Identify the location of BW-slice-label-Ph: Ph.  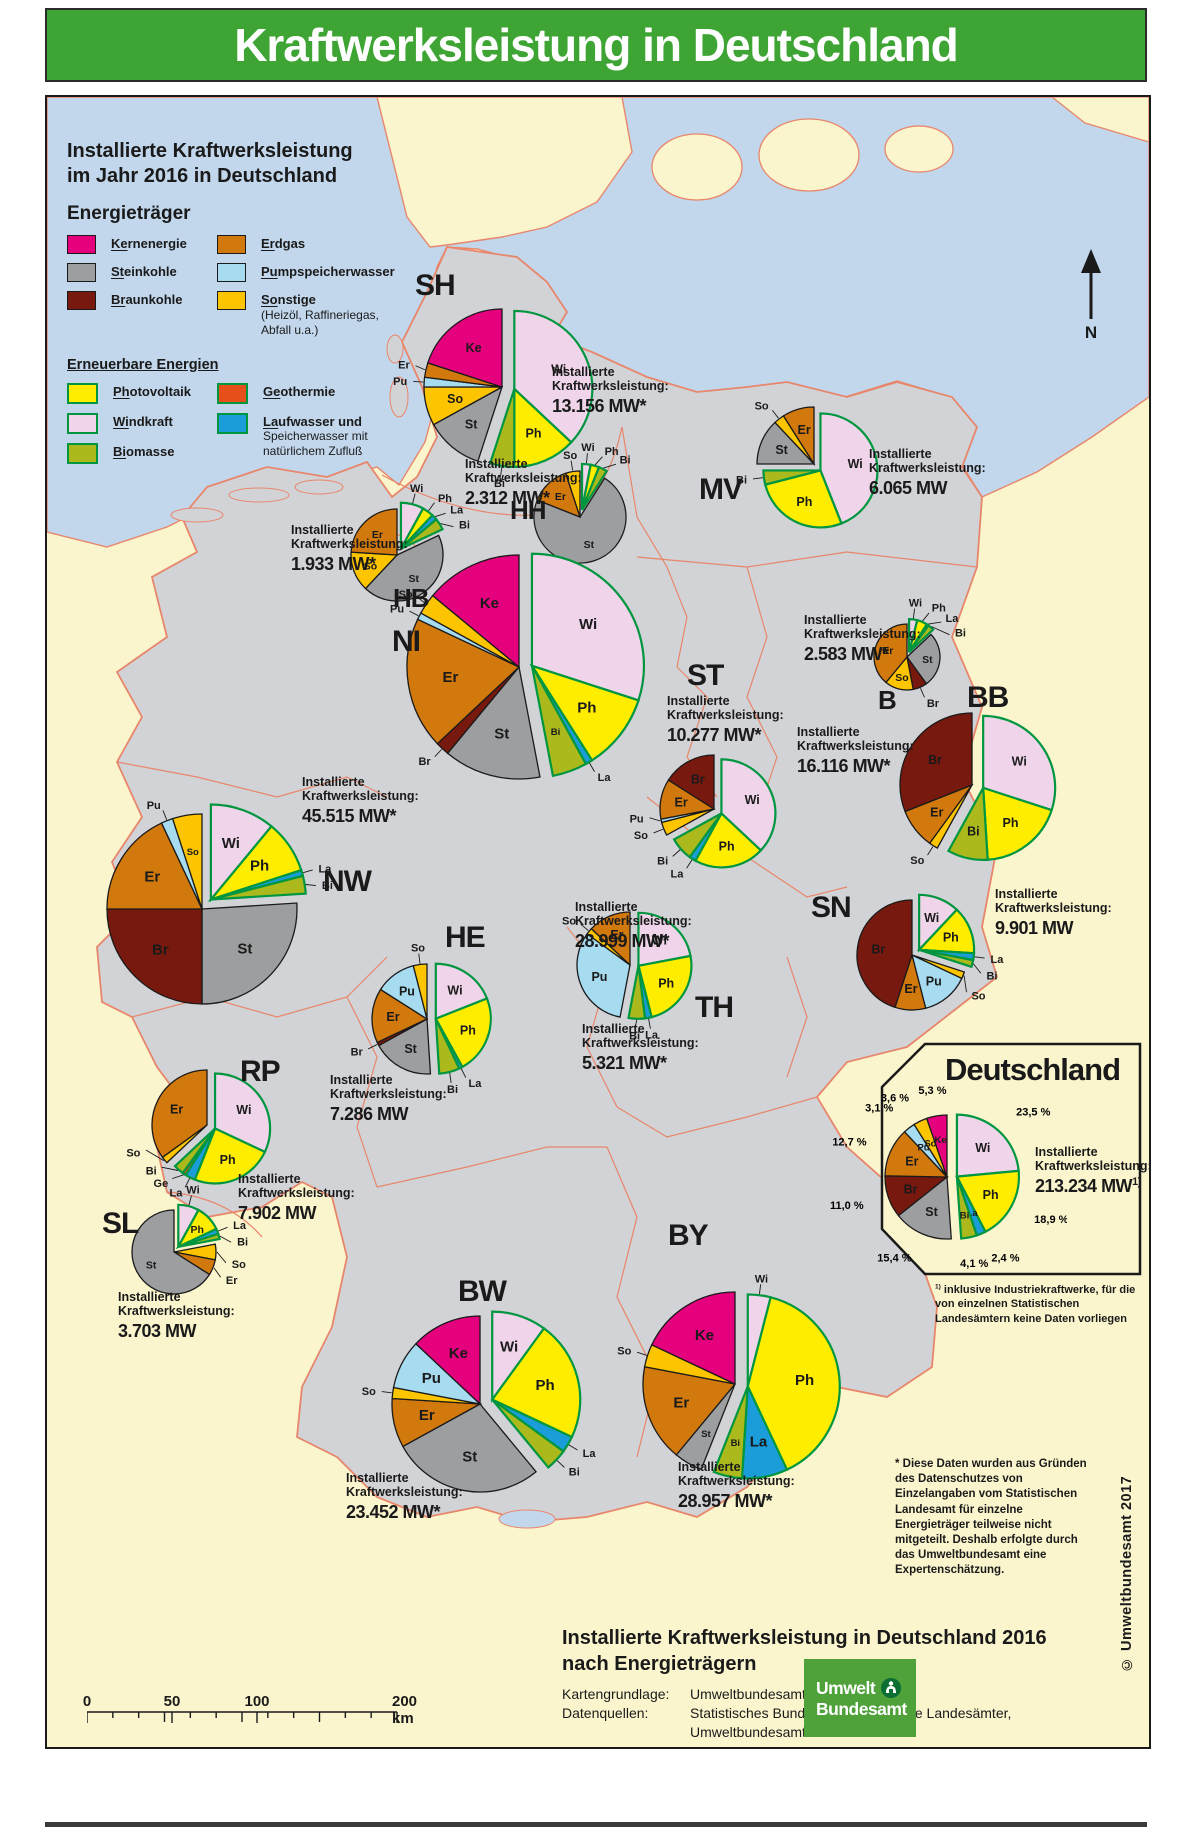
(544, 1385).